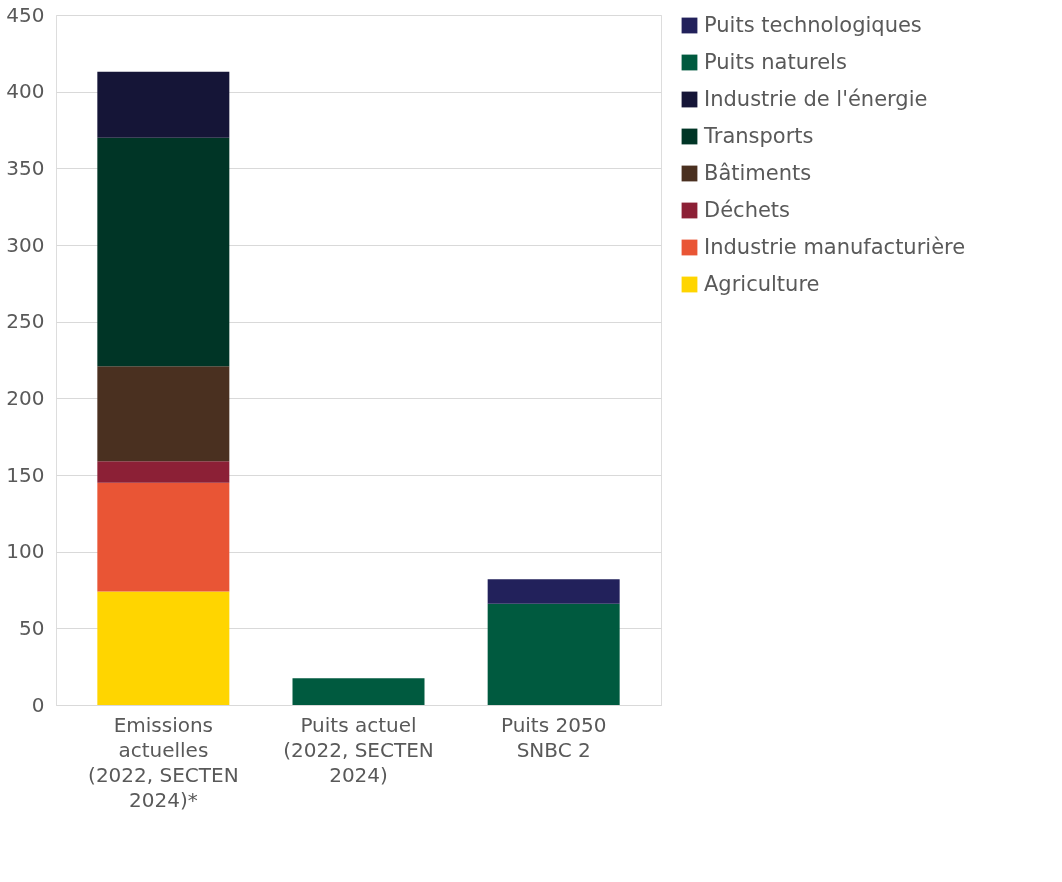 Image resolution: width=1062 pixels, height=882 pixels. I want to click on legend-label: Puits technologiques, so click(813, 24).